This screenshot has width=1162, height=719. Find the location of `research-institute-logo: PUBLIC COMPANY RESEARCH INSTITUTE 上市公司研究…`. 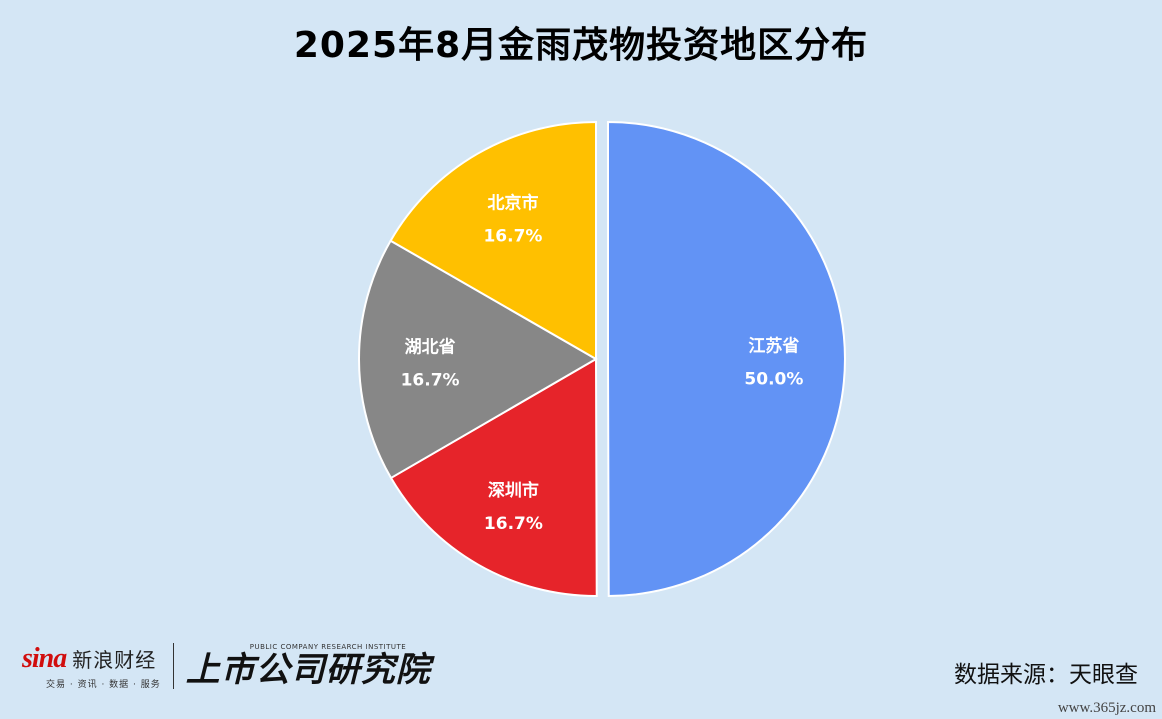

research-institute-logo: PUBLIC COMPANY RESEARCH INSTITUTE 上市公司研究… is located at coordinates (308, 666).